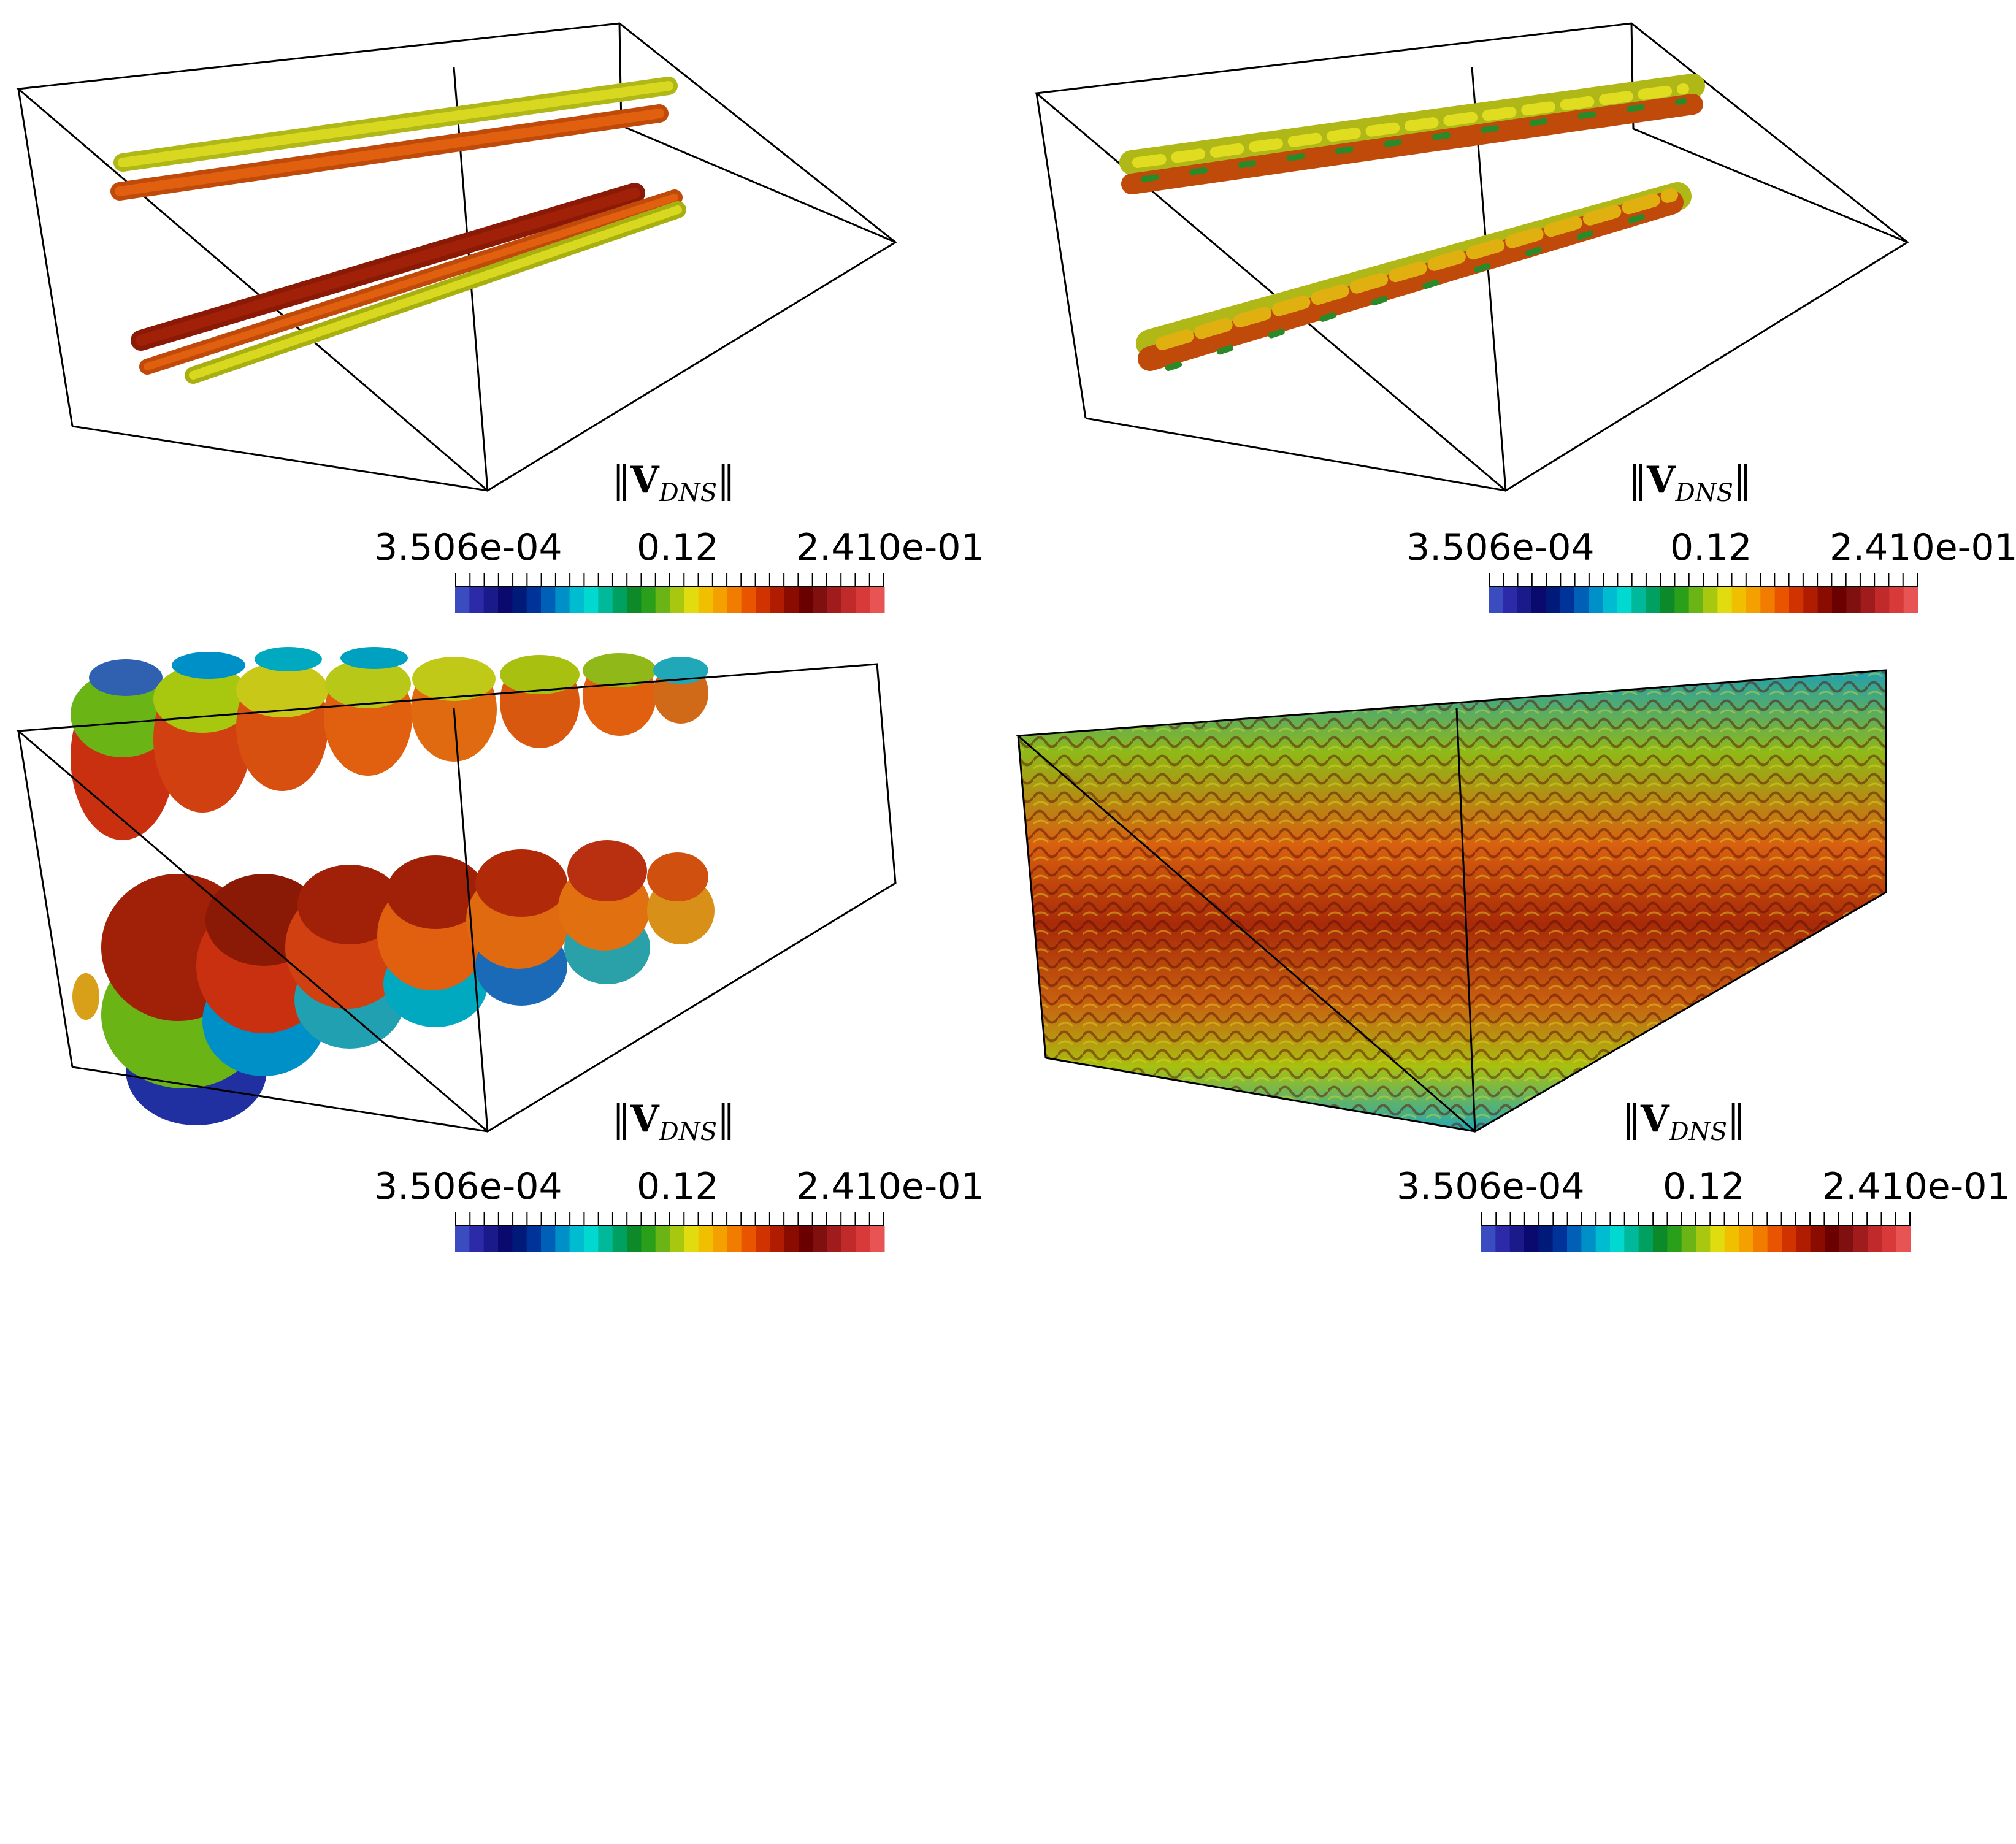  I want to click on bounding-box, so click(457, 898).